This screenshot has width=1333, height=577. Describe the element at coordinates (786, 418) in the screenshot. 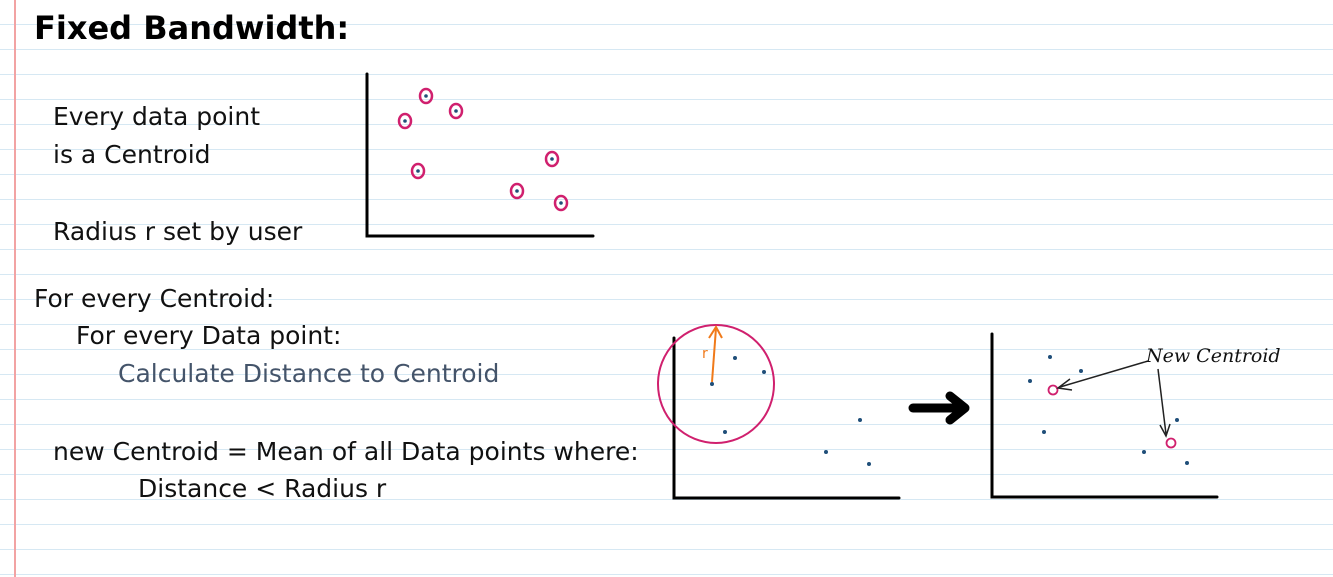

I see `radius-plot-axes` at that location.